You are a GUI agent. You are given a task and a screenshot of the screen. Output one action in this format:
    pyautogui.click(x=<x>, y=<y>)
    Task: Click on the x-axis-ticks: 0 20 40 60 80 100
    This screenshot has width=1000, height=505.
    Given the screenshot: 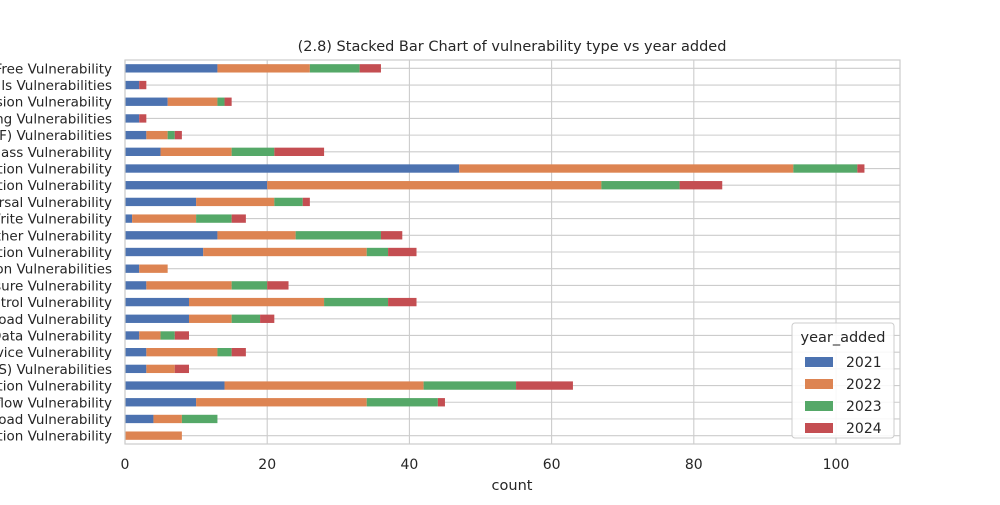 What is the action you would take?
    pyautogui.click(x=485, y=465)
    